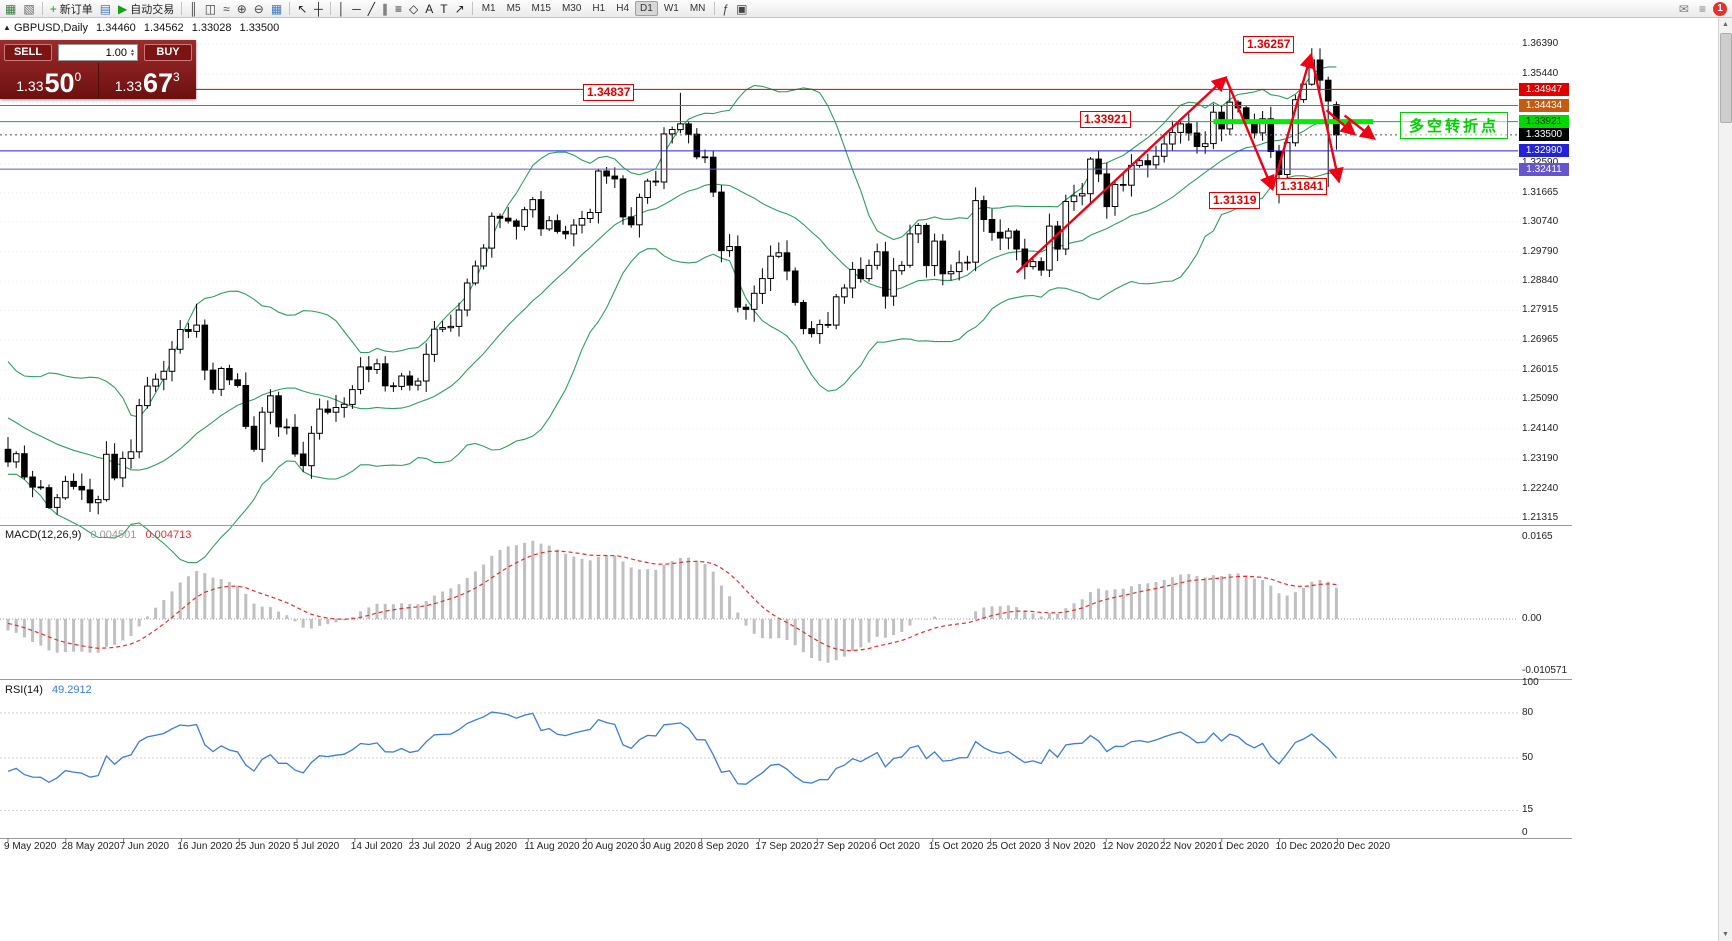  I want to click on price-tick: 1.26015, so click(1540, 370).